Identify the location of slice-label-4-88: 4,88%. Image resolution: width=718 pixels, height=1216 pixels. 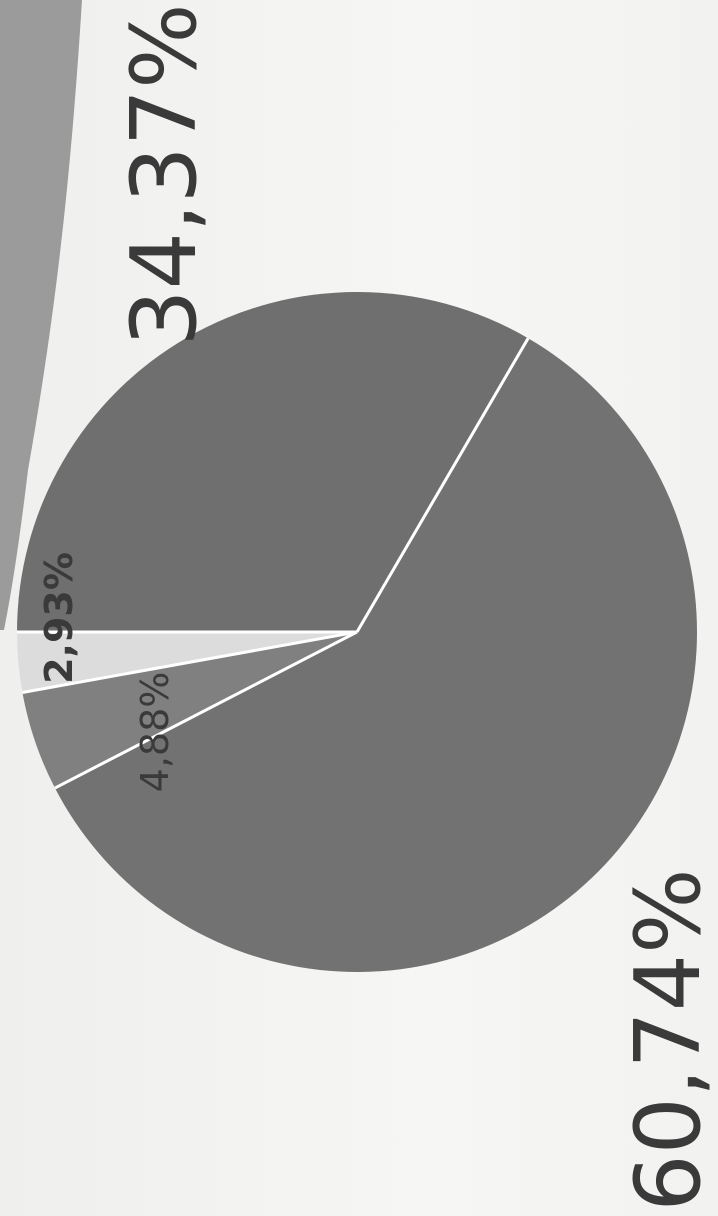
(155, 732).